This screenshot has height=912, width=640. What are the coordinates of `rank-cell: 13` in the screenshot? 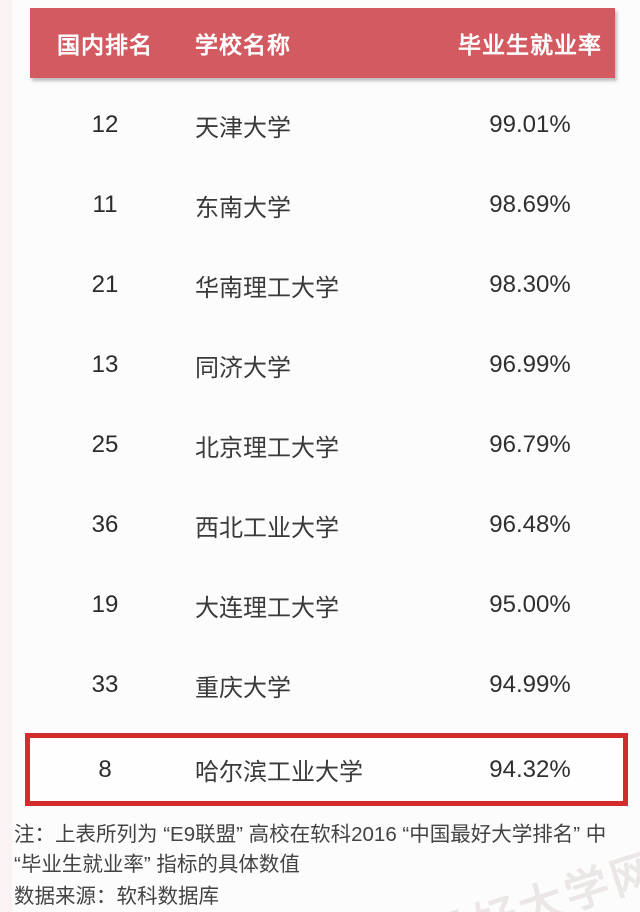 It's located at (105, 364).